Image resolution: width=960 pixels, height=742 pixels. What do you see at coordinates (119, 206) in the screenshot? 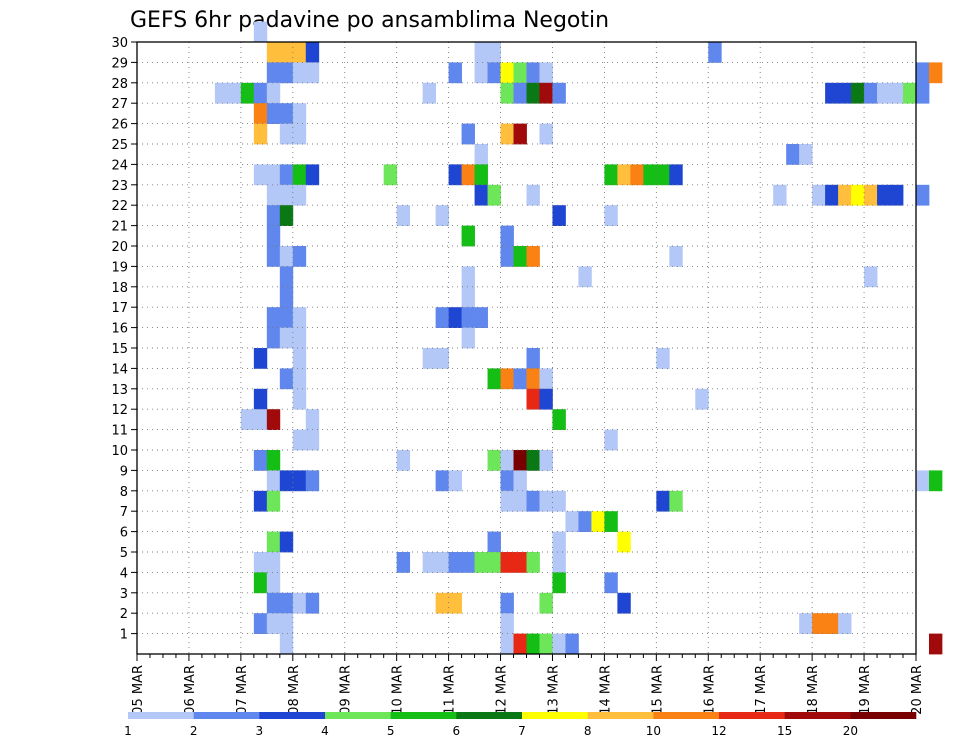
I see `y-tick-label: 22` at bounding box center [119, 206].